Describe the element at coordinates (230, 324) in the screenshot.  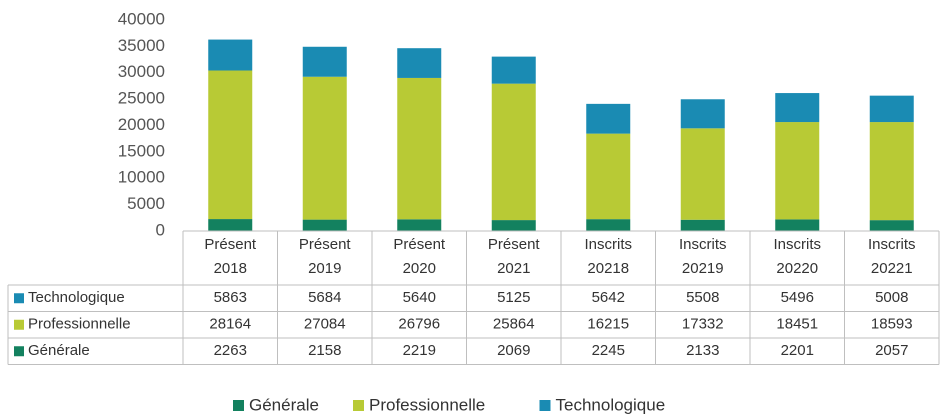
I see `table-value: 28164` at that location.